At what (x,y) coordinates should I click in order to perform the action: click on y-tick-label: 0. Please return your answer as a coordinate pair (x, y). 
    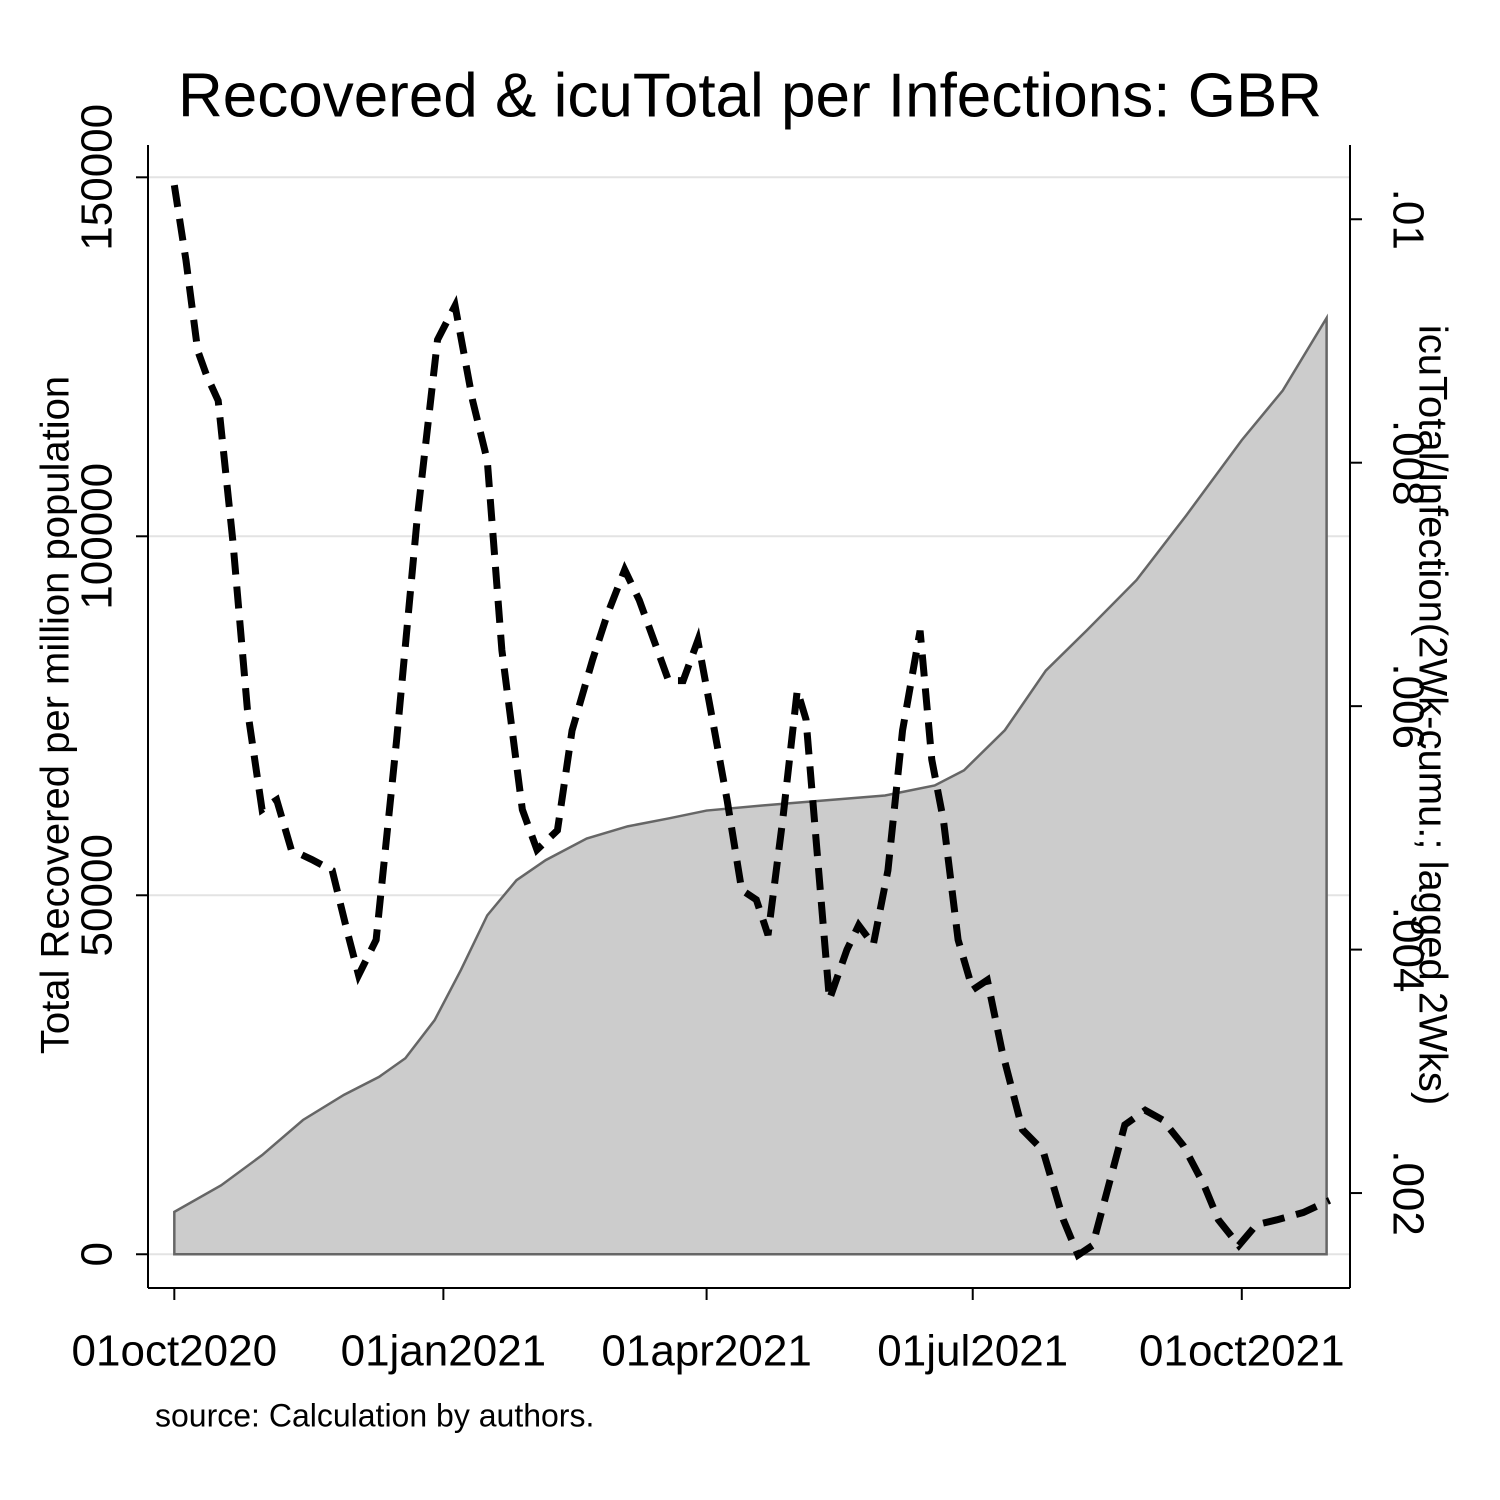
    Looking at the image, I should click on (97, 1254).